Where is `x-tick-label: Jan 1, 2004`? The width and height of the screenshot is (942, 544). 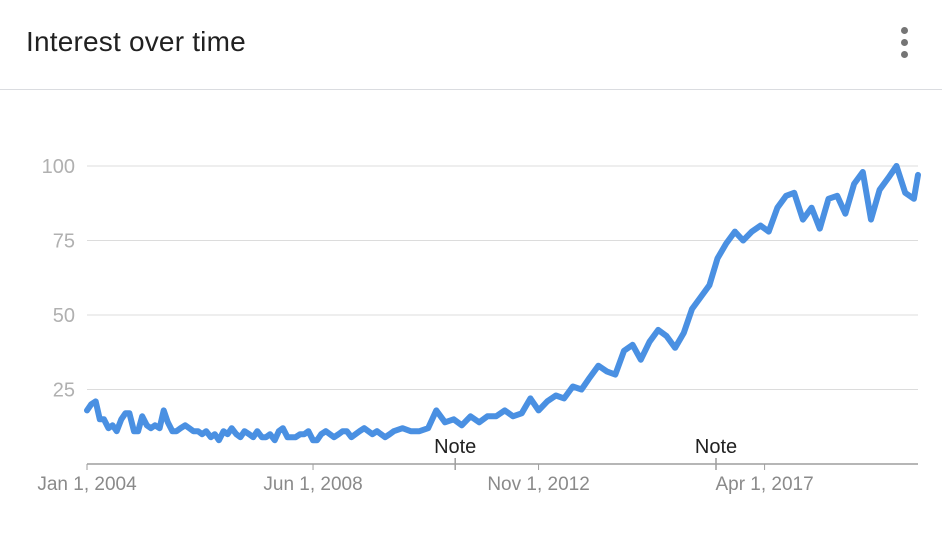
x-tick-label: Jan 1, 2004 is located at coordinates (87, 484).